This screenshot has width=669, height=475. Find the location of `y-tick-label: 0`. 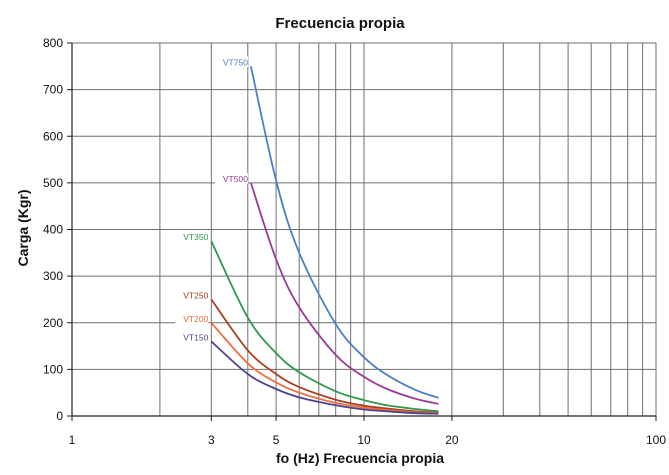

y-tick-label: 0 is located at coordinates (59, 416).